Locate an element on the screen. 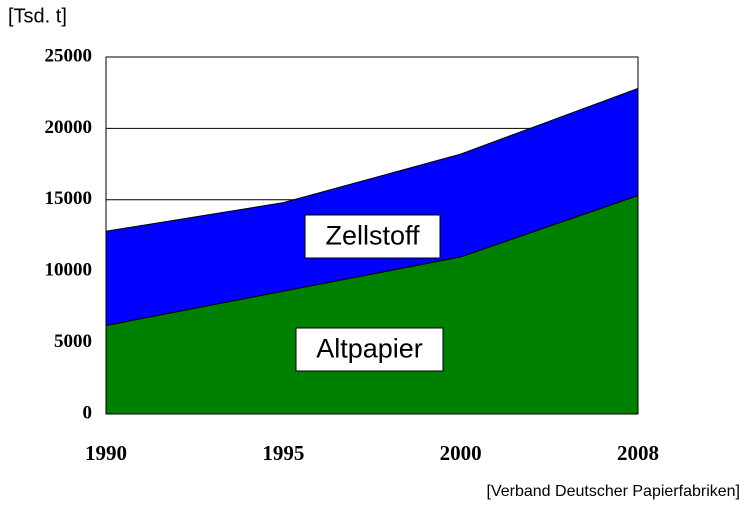 This screenshot has width=747, height=509. x-tick-label: 1995 is located at coordinates (283, 453).